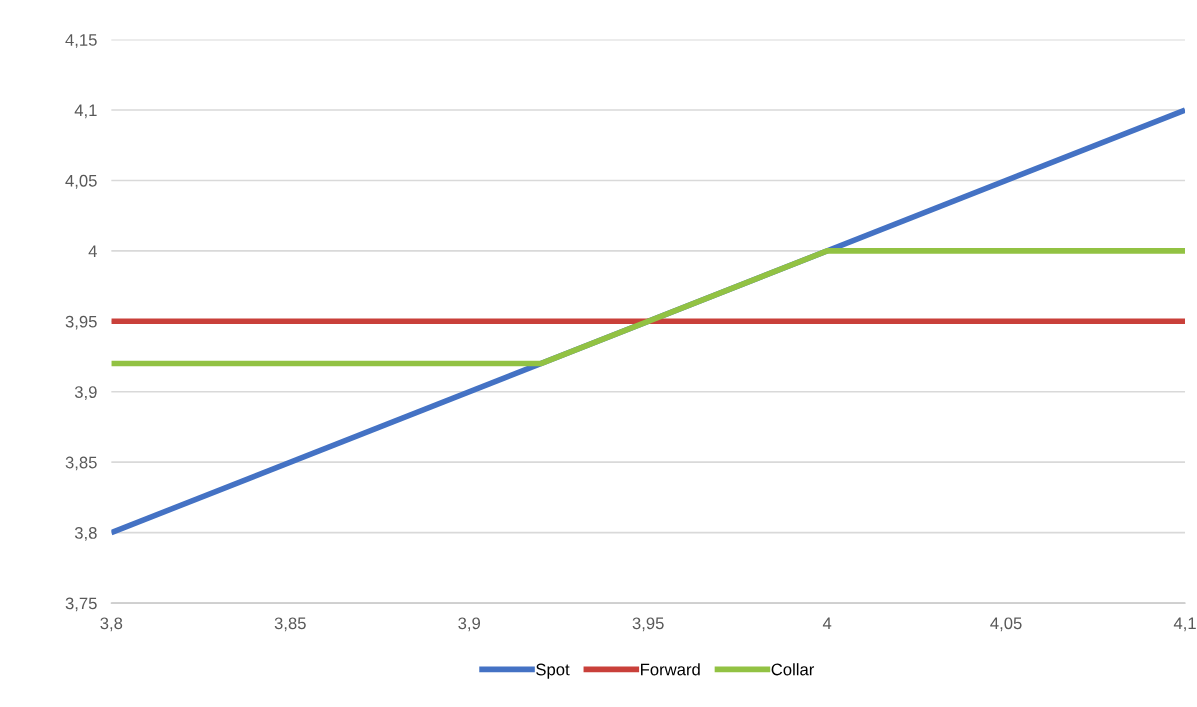 The height and width of the screenshot is (707, 1197). I want to click on y-tick-label: 4,1, so click(85, 111).